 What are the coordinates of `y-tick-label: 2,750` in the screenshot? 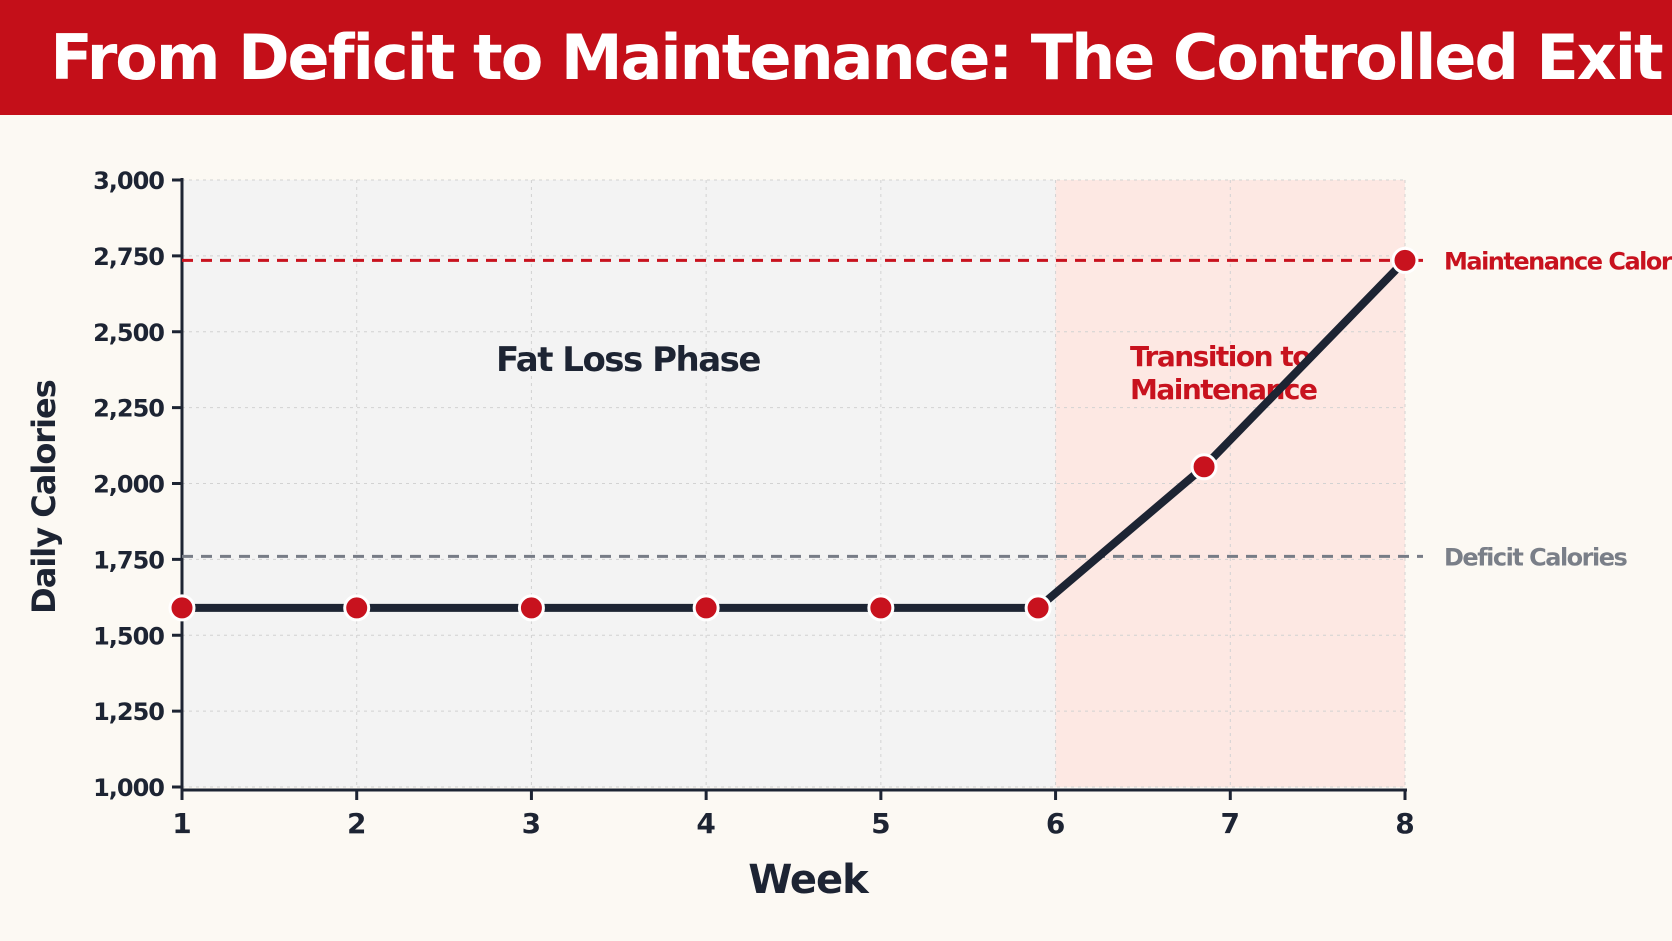 It's located at (128, 257).